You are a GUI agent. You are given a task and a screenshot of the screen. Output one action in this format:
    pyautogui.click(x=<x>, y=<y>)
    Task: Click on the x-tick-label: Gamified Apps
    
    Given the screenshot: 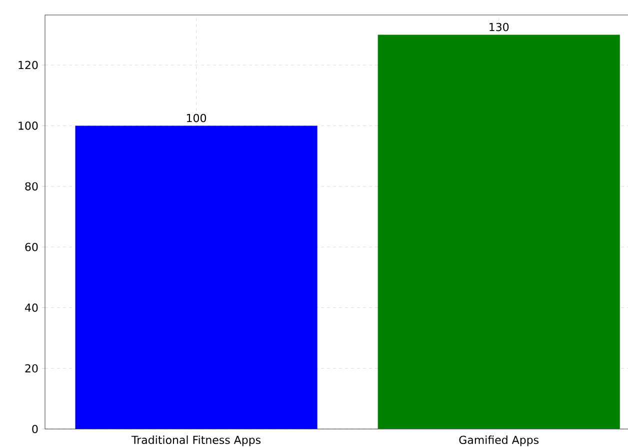 What is the action you would take?
    pyautogui.click(x=499, y=441)
    